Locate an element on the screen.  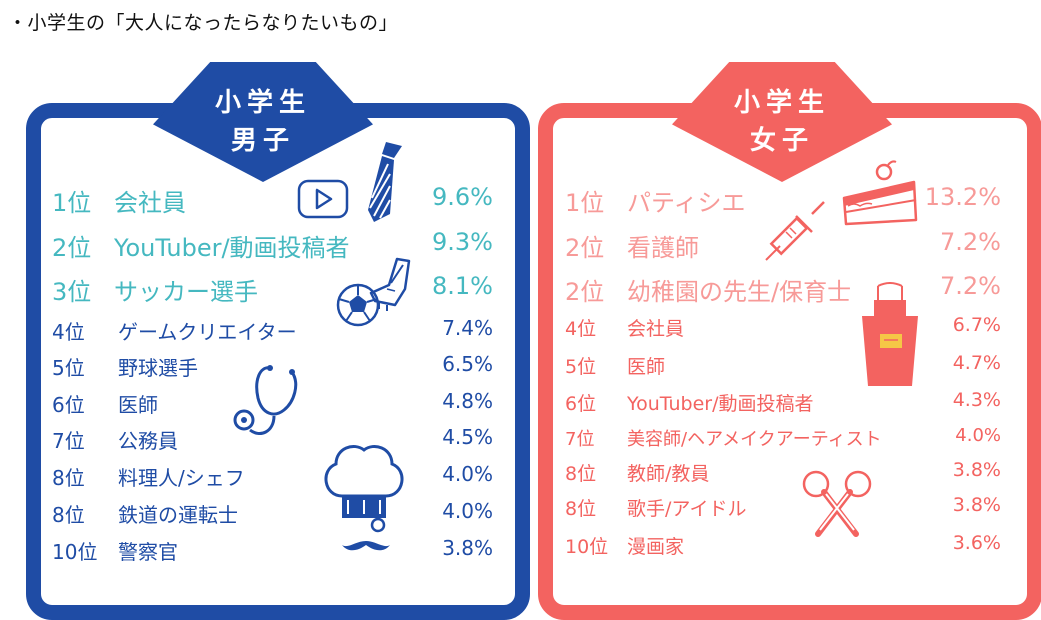
girls-rank-row: 8位 歌手/アイドル is located at coordinates (655, 507).